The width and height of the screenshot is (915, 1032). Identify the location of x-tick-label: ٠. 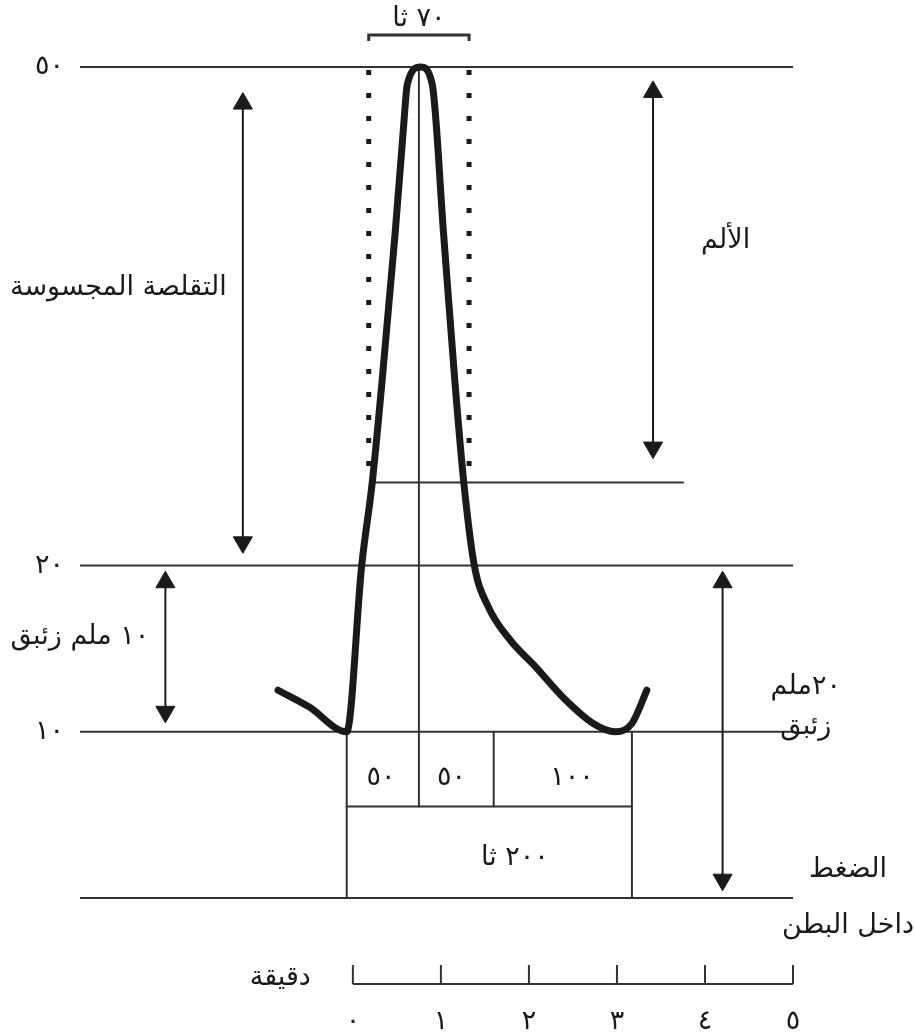
(353, 1018).